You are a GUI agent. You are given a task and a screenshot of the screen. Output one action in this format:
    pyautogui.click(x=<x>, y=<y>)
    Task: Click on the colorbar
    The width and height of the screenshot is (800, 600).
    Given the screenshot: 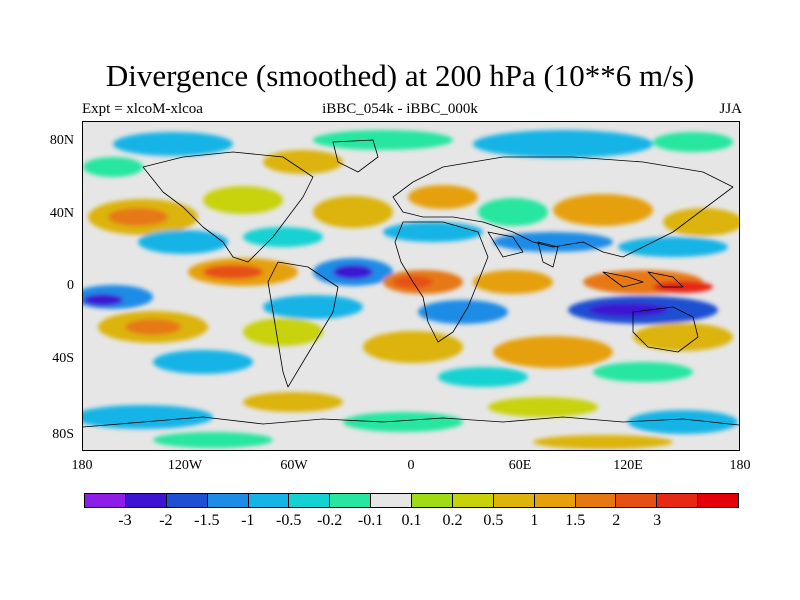 What is the action you would take?
    pyautogui.click(x=411, y=500)
    